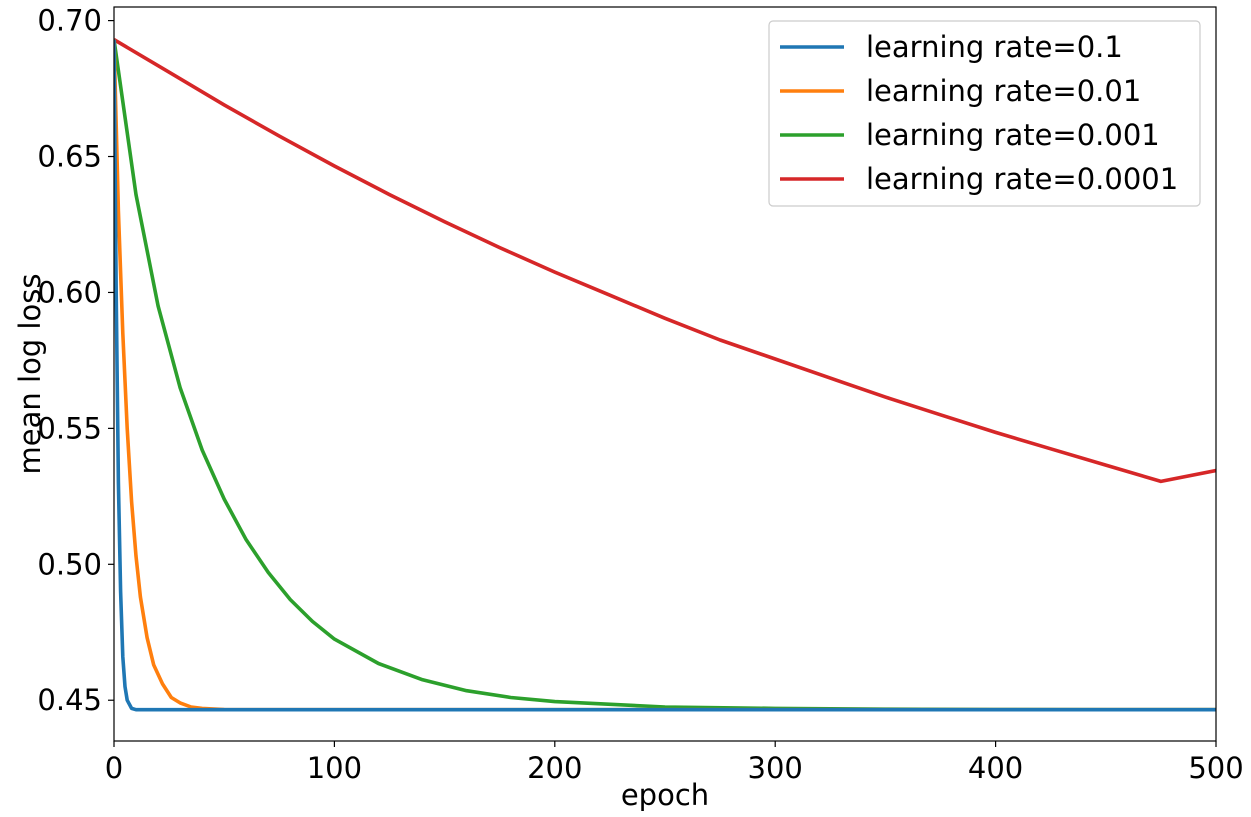  I want to click on legend-label-2: learning rate=0.001, so click(1013, 135).